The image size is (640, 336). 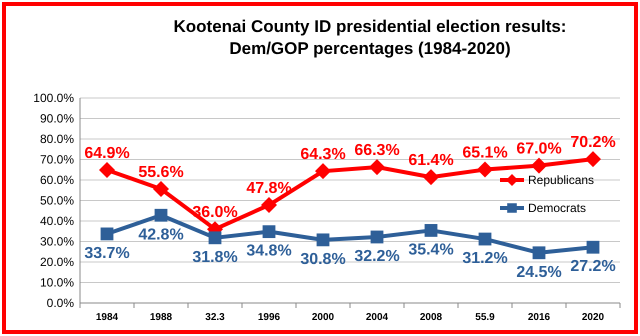 I want to click on x-tick-label: 55.9, so click(x=485, y=317).